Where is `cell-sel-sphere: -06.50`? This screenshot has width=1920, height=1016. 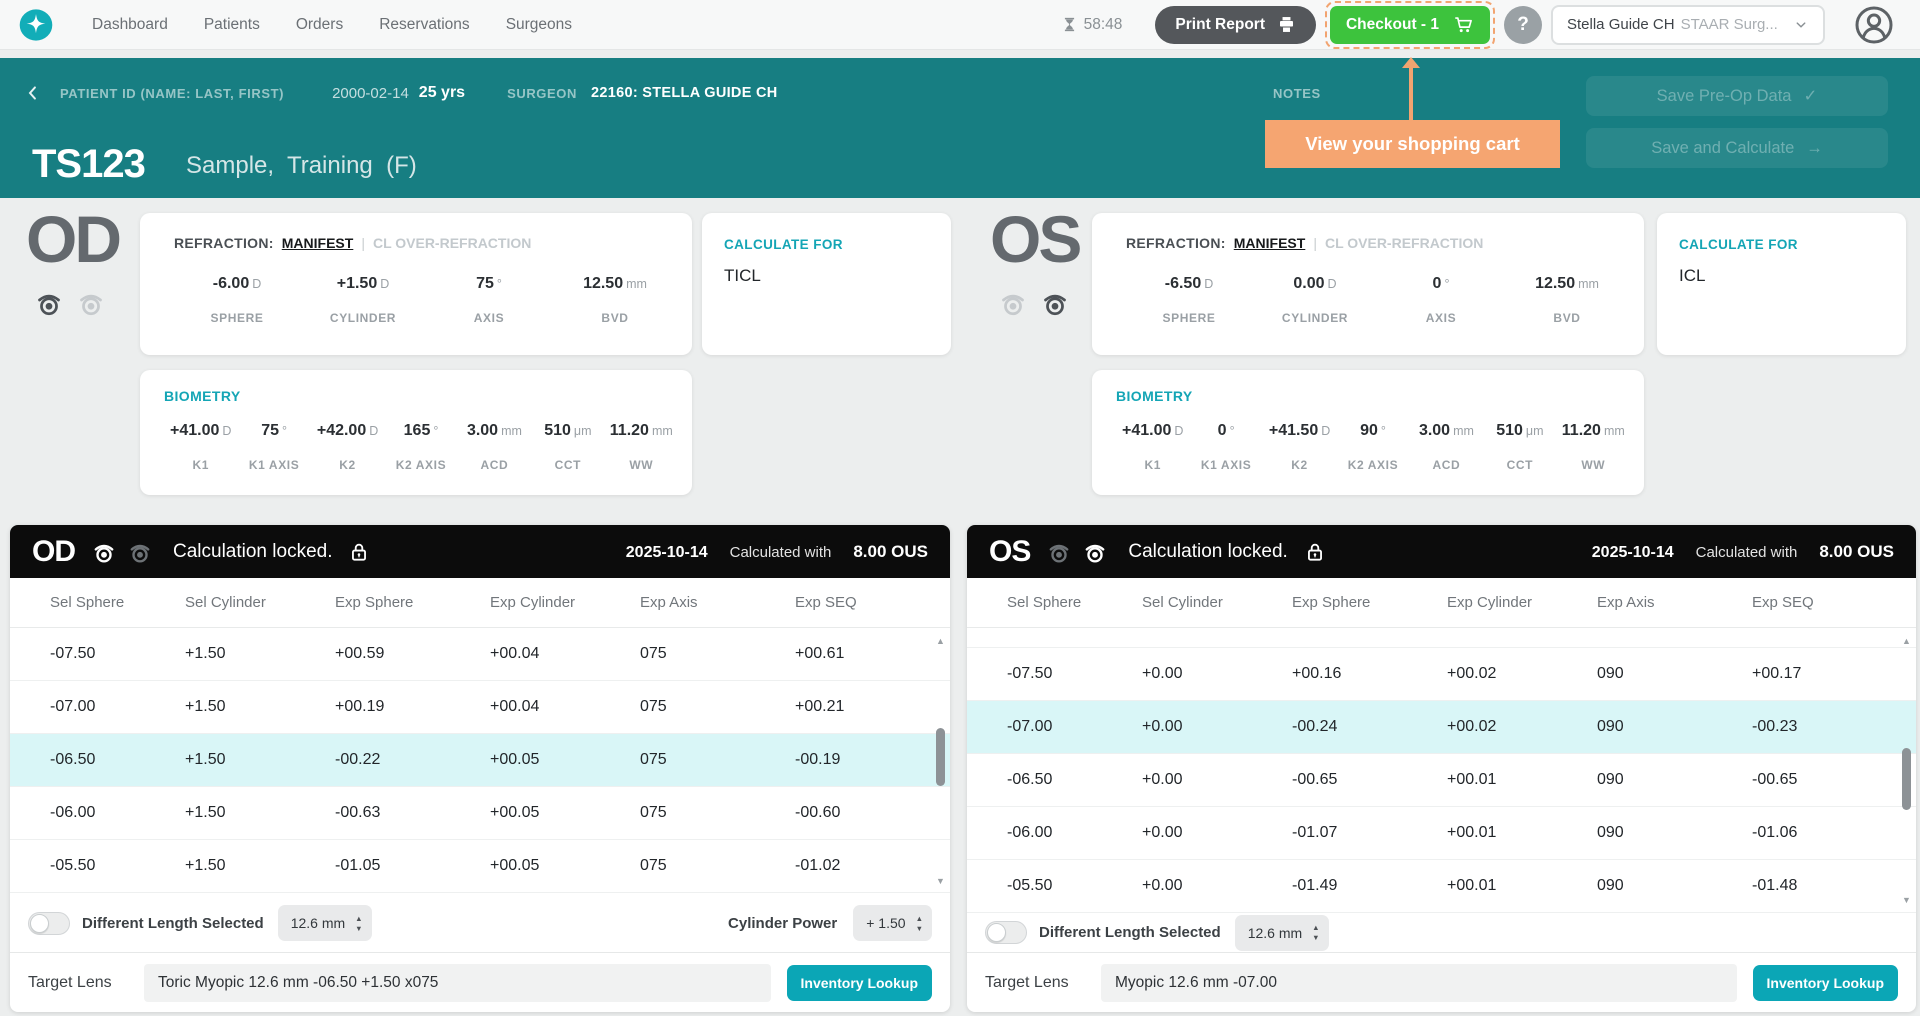 cell-sel-sphere: -06.50 is located at coordinates (73, 759).